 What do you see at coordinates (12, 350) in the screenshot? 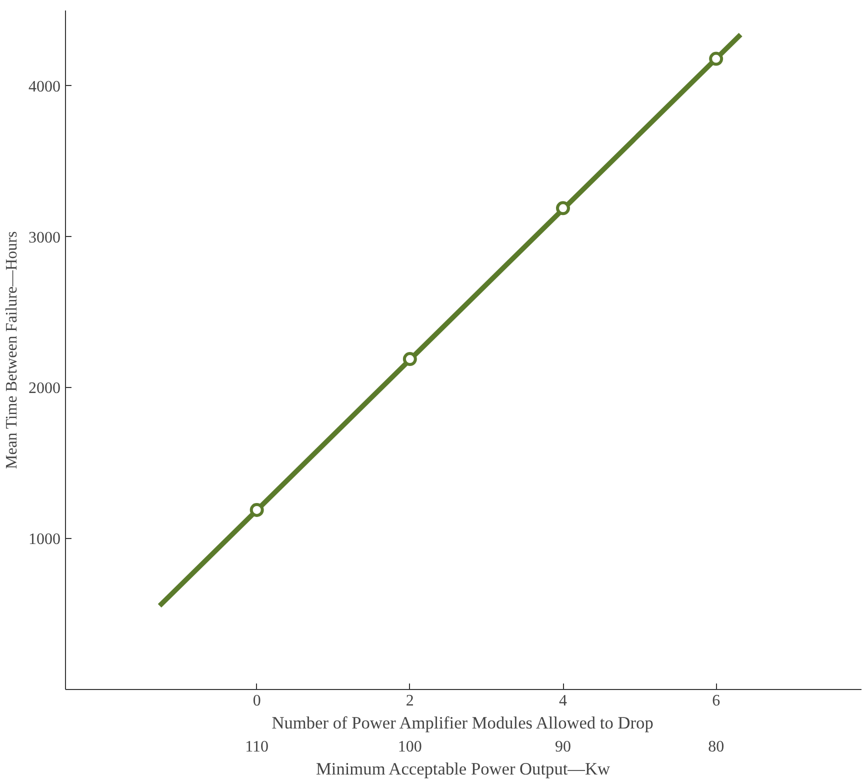
I see `y-axis-title: Mean Time Between Failure—Hours` at bounding box center [12, 350].